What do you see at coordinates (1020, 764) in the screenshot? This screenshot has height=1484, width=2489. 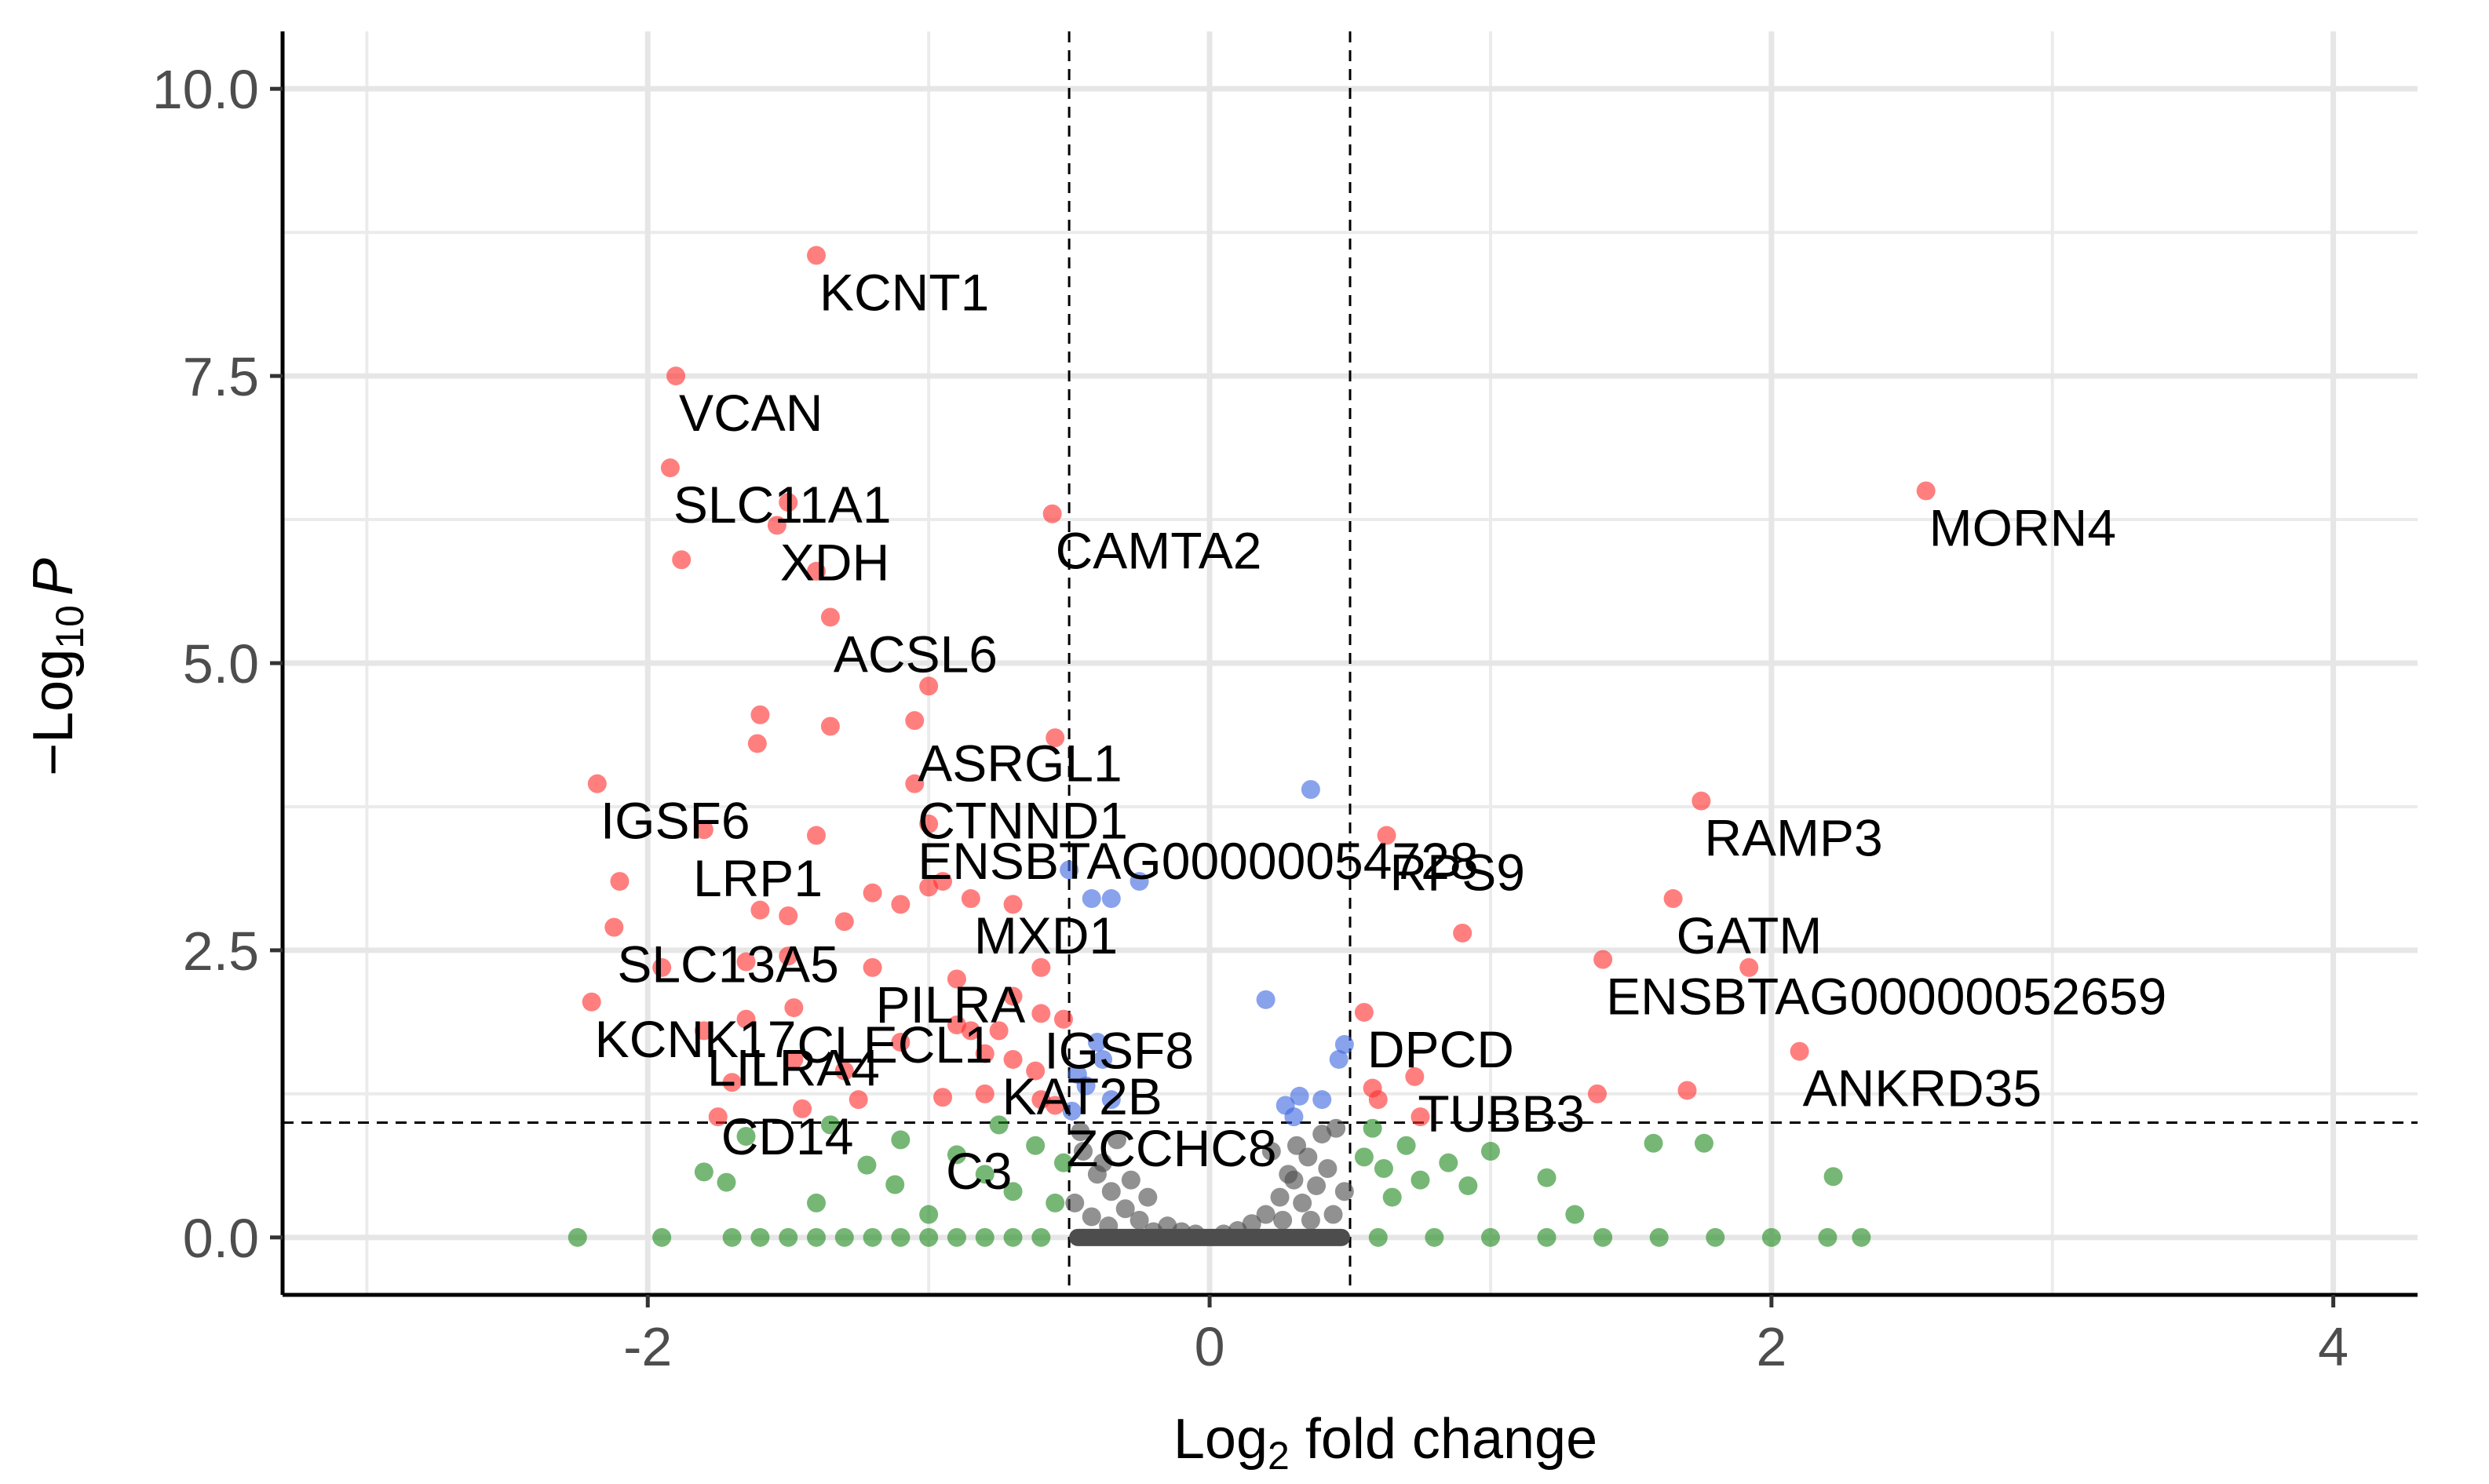 I see `gene-label: ASRGL1` at bounding box center [1020, 764].